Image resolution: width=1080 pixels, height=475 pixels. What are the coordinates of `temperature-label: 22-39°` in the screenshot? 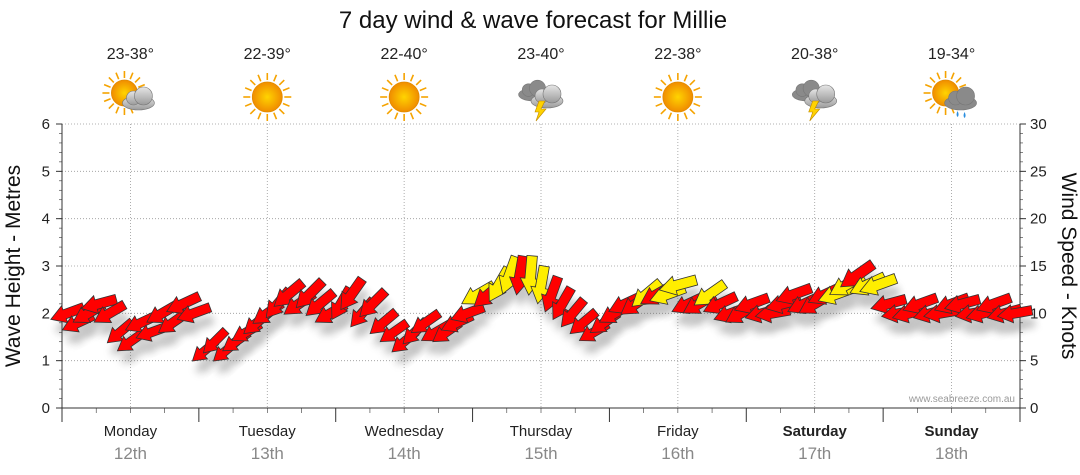 It's located at (267, 54).